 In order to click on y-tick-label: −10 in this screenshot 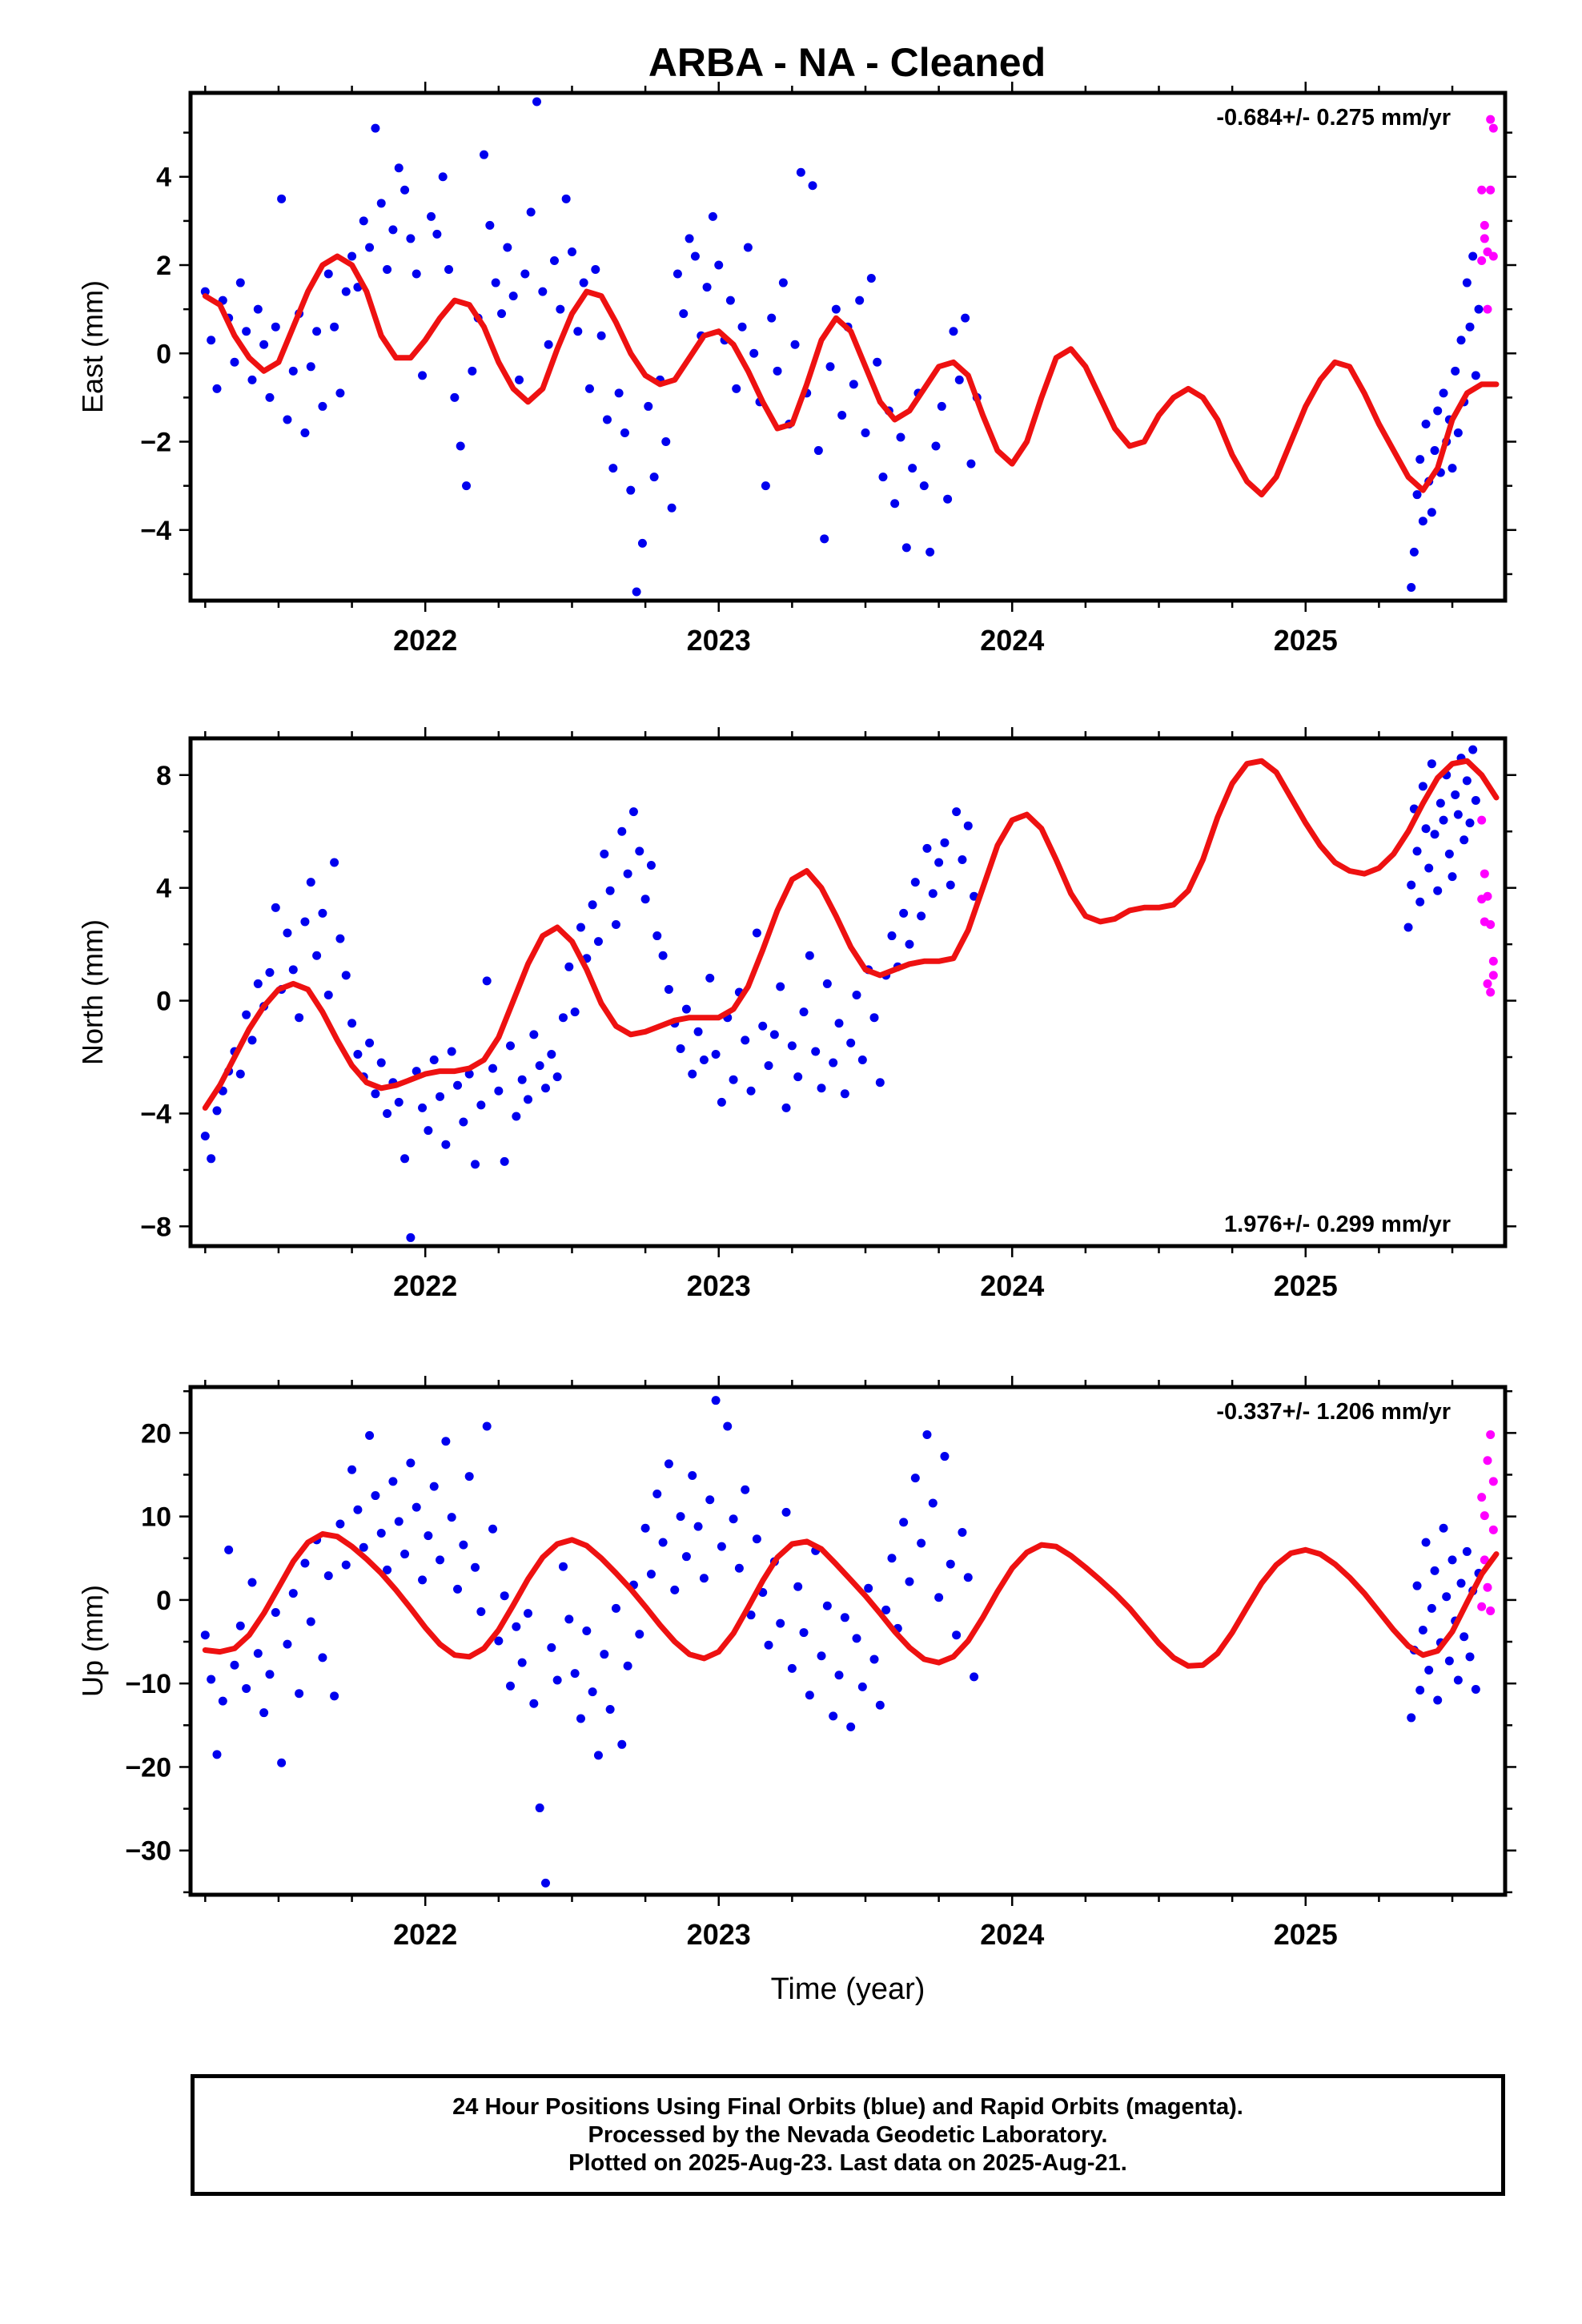, I will do `click(148, 1684)`.